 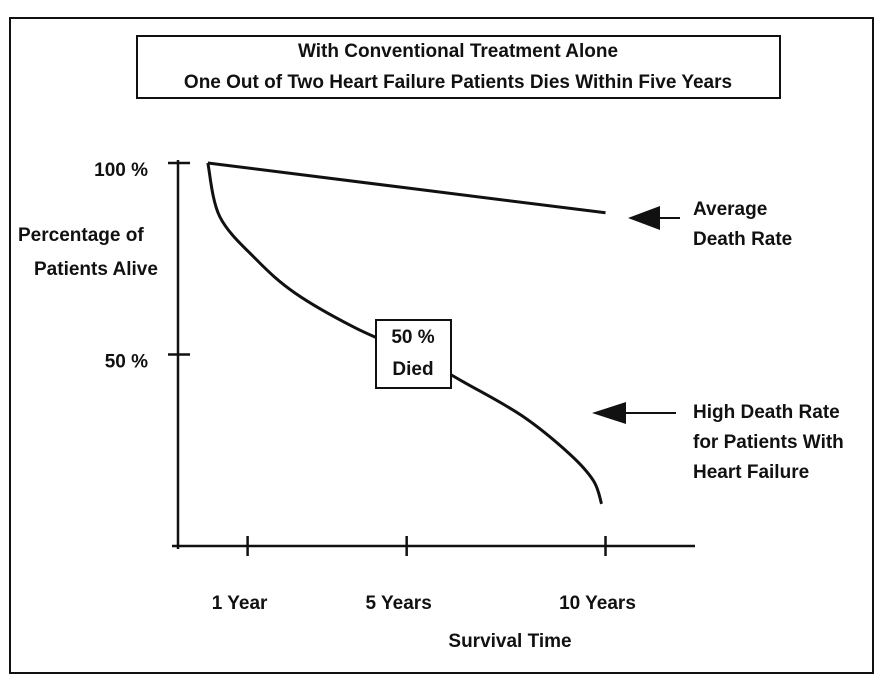 What do you see at coordinates (730, 209) in the screenshot?
I see `series-label: Average` at bounding box center [730, 209].